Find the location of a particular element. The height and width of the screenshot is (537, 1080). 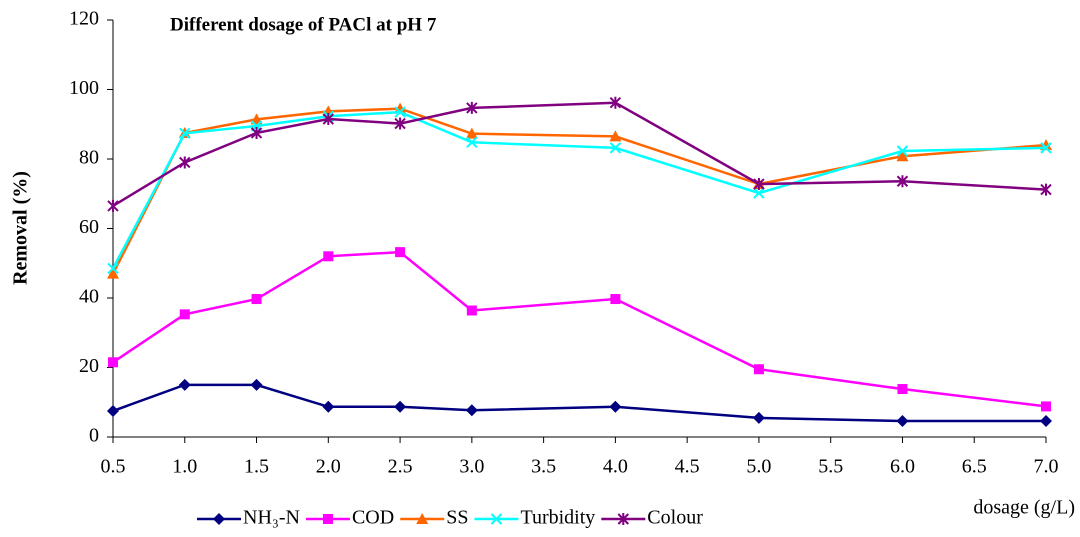

series-line is located at coordinates (579, 403).